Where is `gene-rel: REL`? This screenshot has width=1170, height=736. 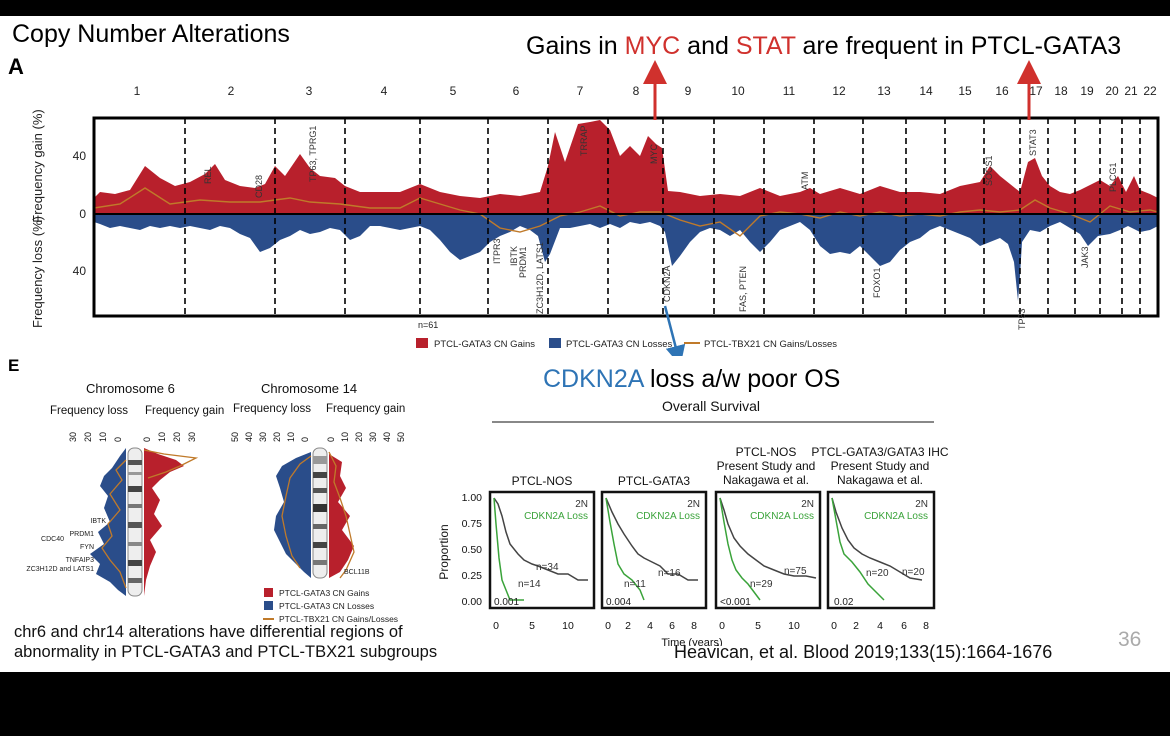 gene-rel: REL is located at coordinates (208, 175).